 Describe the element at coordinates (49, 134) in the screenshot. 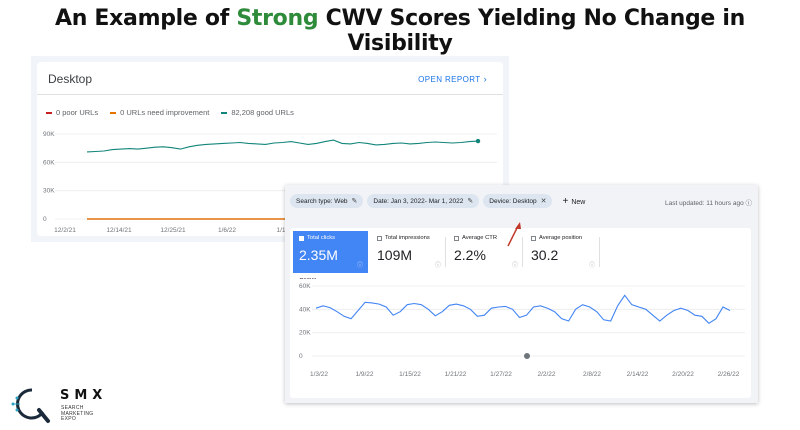

I see `y-tick-label: 90K` at that location.